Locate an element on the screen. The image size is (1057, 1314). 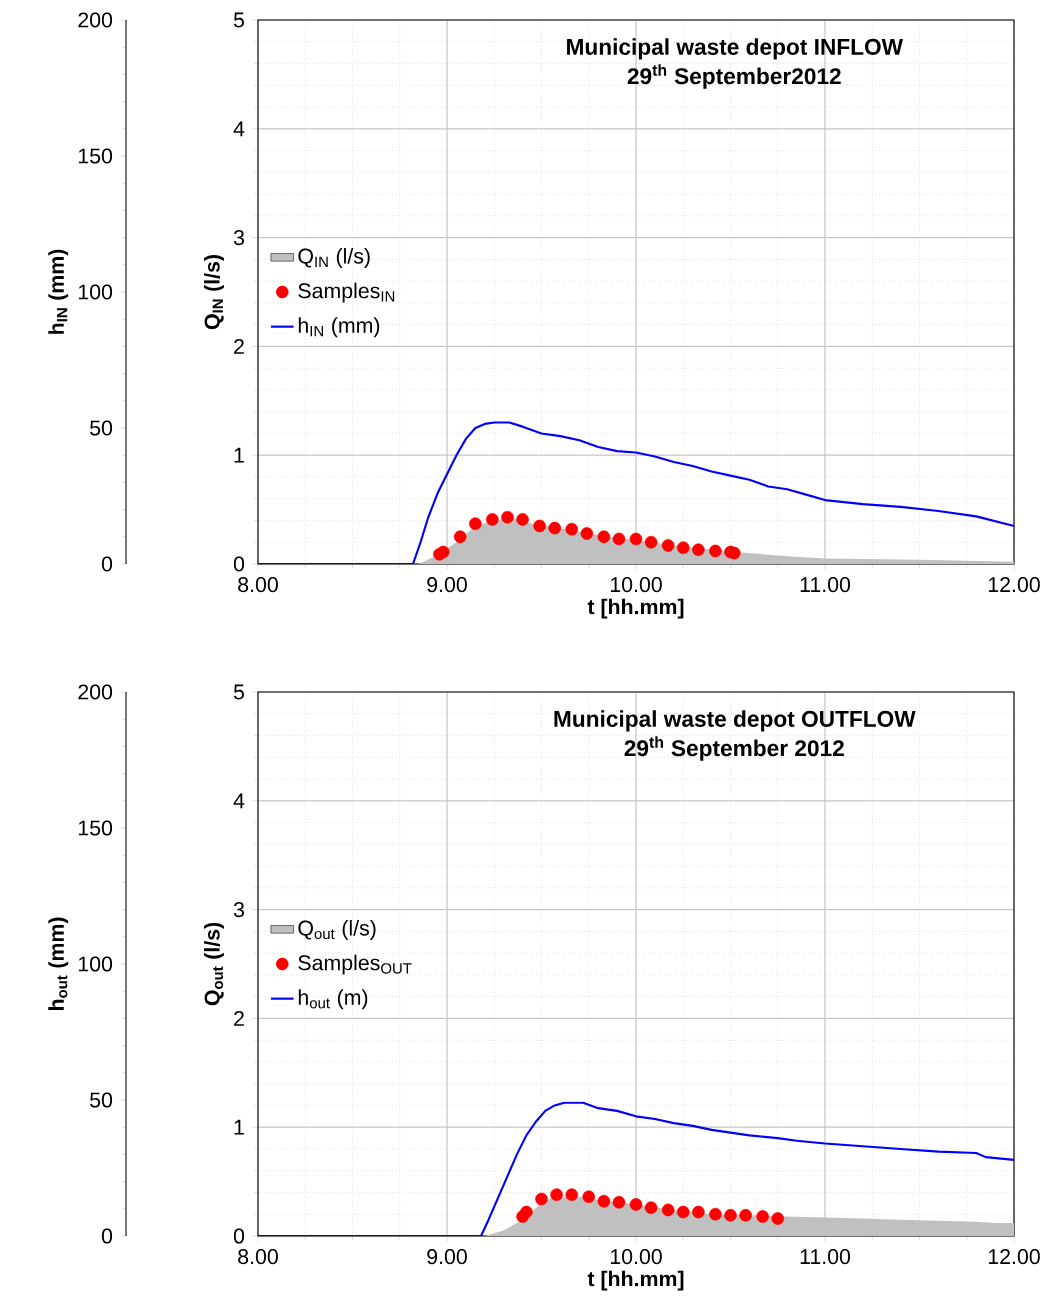
legend-label: Samples$_{IN}$ is located at coordinates (346, 292).